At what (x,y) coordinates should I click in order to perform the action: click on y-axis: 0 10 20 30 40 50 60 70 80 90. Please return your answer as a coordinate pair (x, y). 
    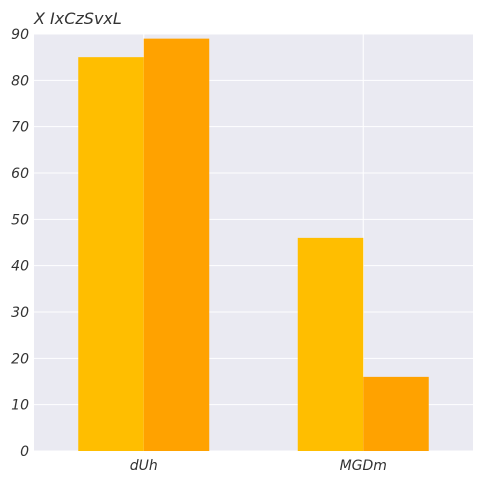
    Looking at the image, I should click on (20, 243).